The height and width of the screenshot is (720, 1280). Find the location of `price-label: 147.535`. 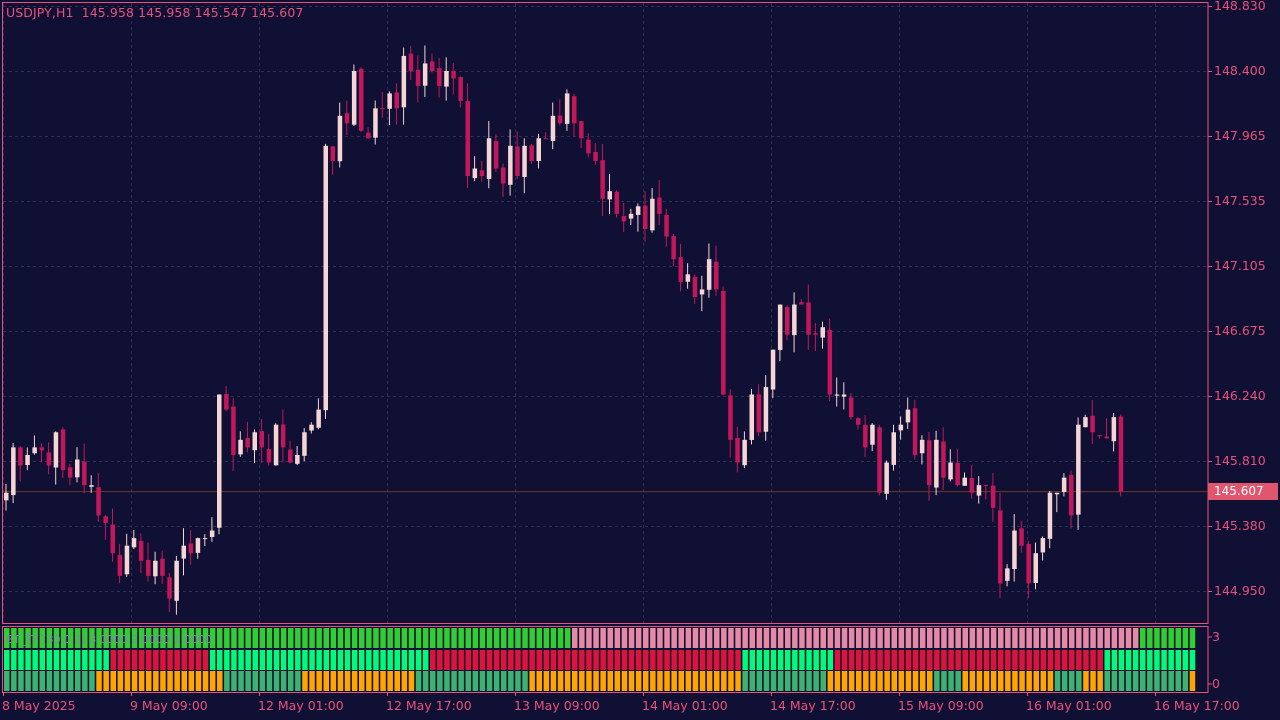

price-label: 147.535 is located at coordinates (1240, 200).